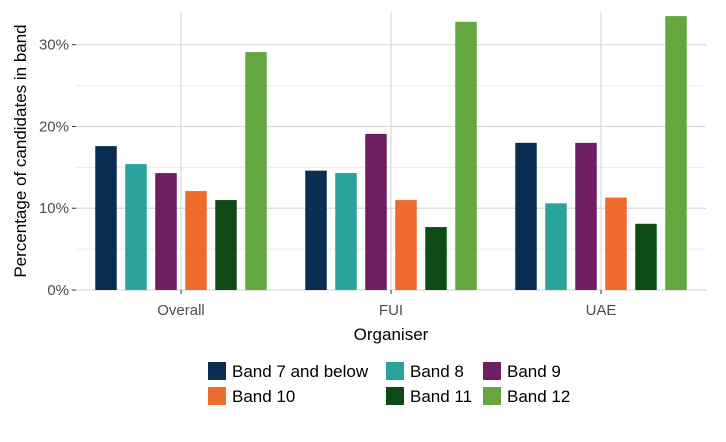 The width and height of the screenshot is (726, 442). I want to click on x-axis-title: Organiser, so click(391, 334).